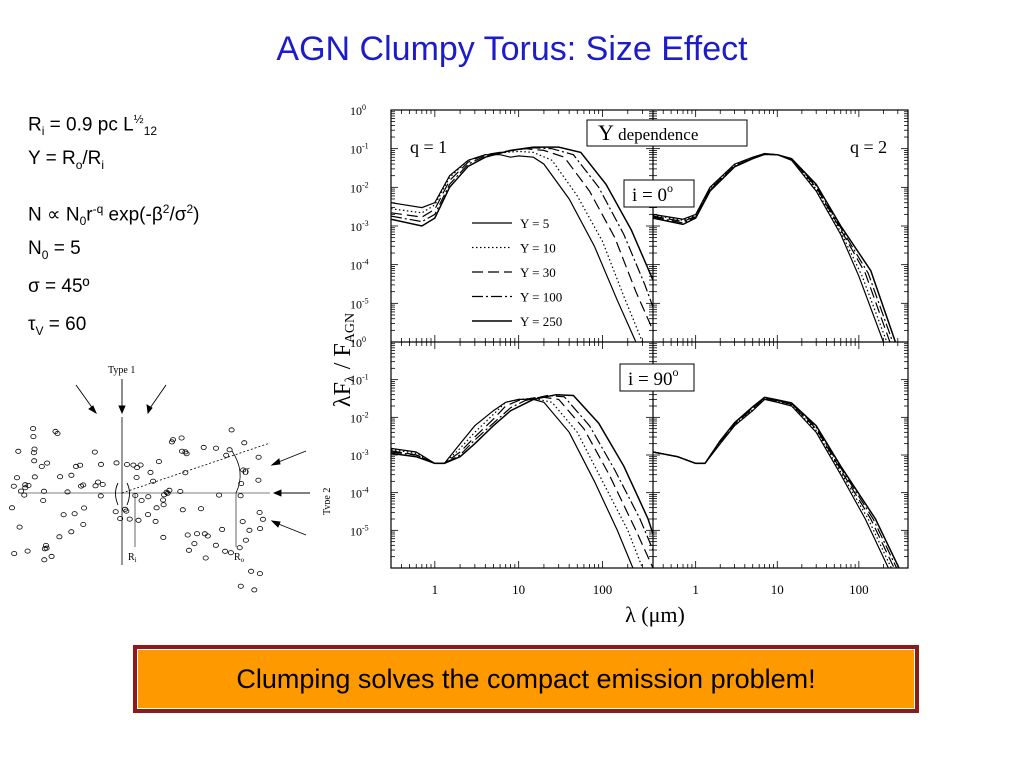 The height and width of the screenshot is (768, 1024). I want to click on y-tick-label: 10⁻¹, so click(359, 380).